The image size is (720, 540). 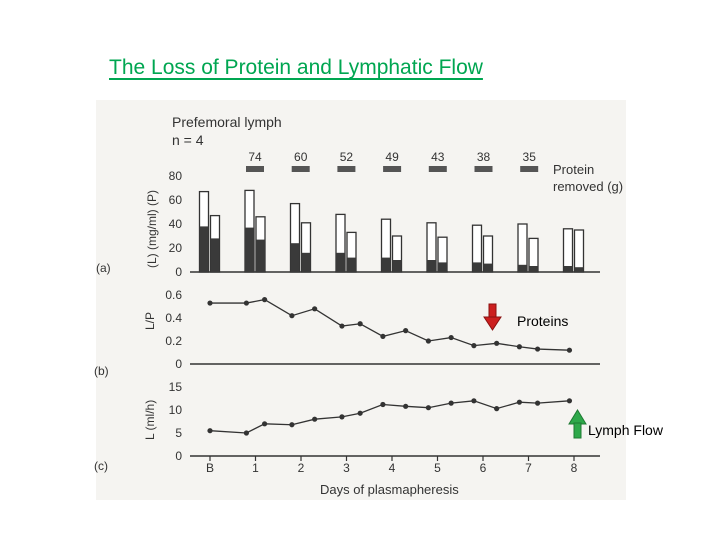 I want to click on panel-a-ytick: 0, so click(x=178, y=272).